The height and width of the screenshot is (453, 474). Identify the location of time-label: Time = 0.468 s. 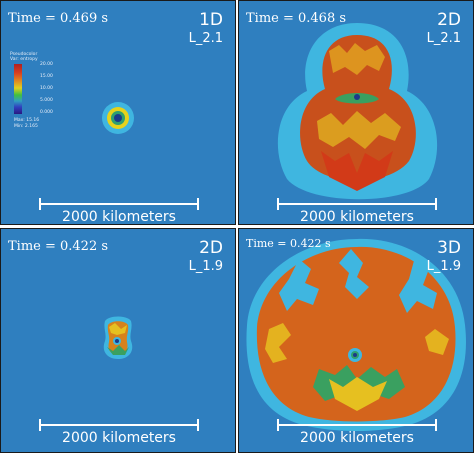
(296, 18).